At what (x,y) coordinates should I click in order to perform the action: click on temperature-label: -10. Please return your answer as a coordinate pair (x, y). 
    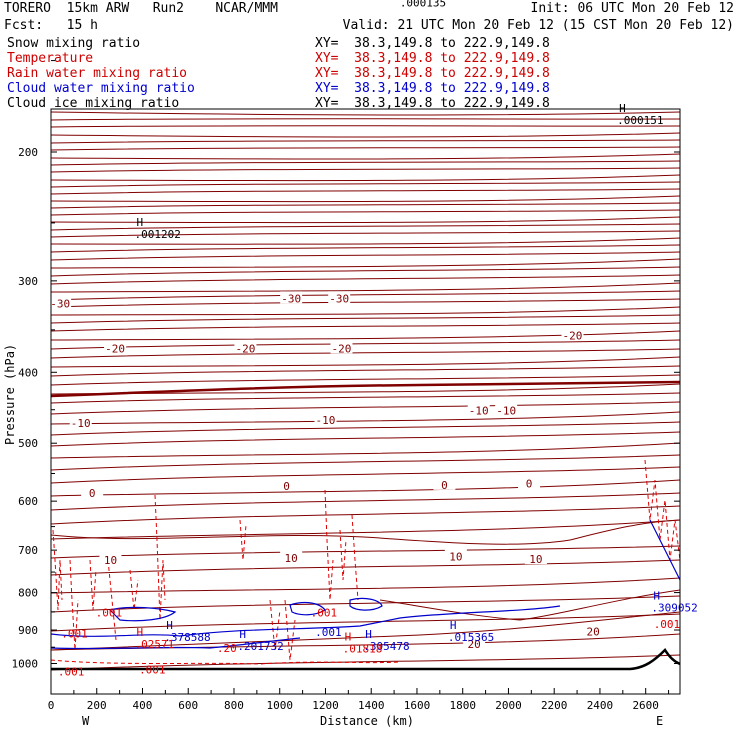
    Looking at the image, I should click on (81, 423).